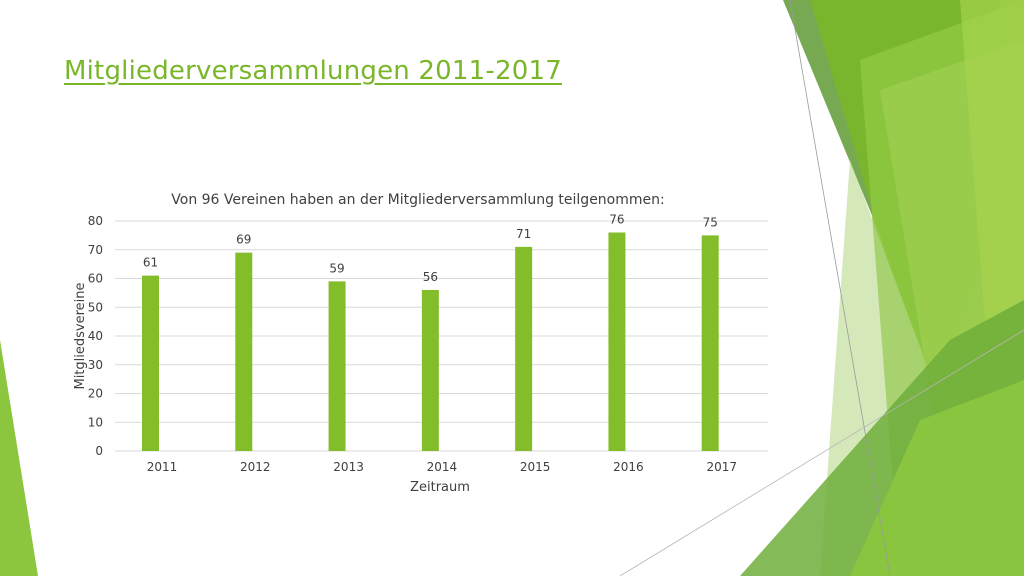 This screenshot has height=576, width=1024. What do you see at coordinates (255, 467) in the screenshot?
I see `x-tick-label: 2012` at bounding box center [255, 467].